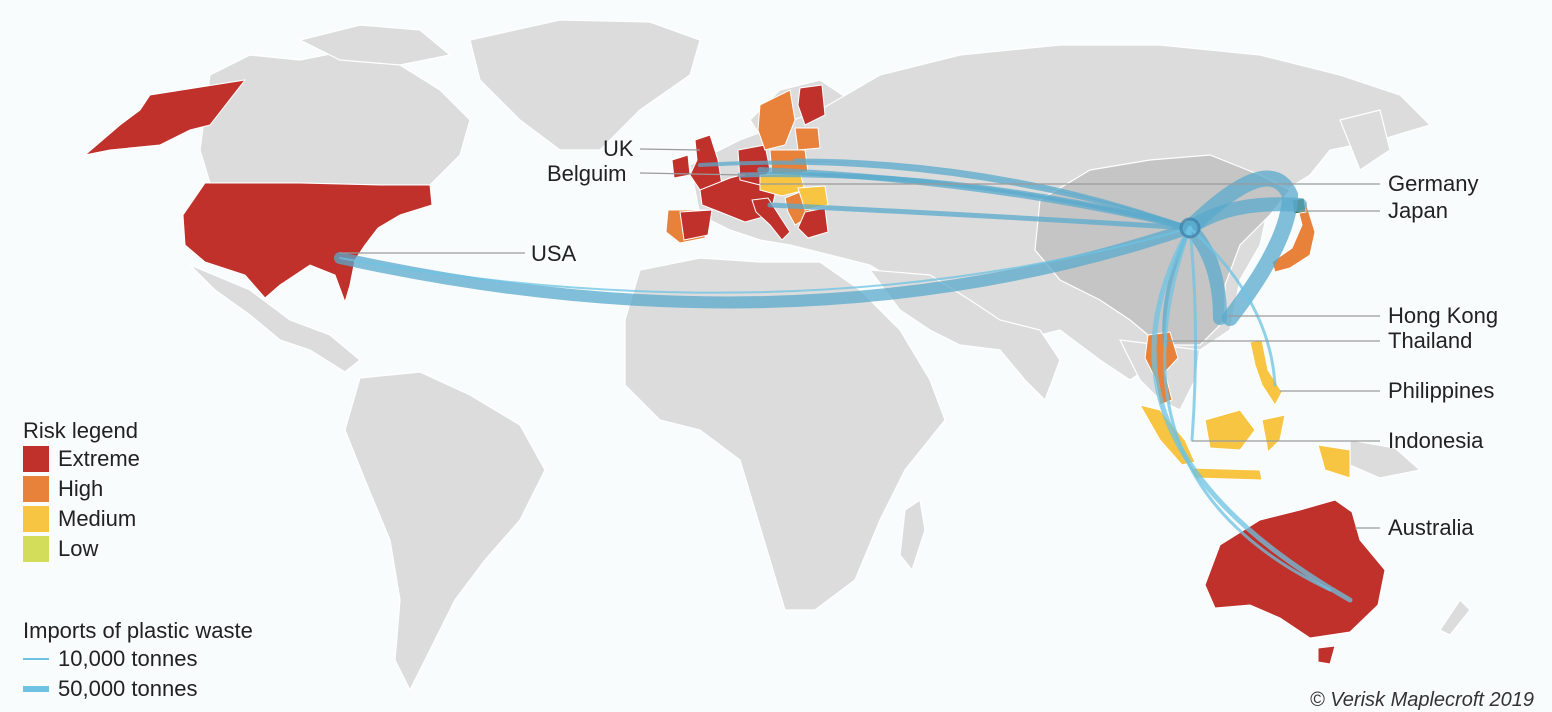 The image size is (1552, 712). Describe the element at coordinates (811, 105) in the screenshot. I see `country-finland` at that location.